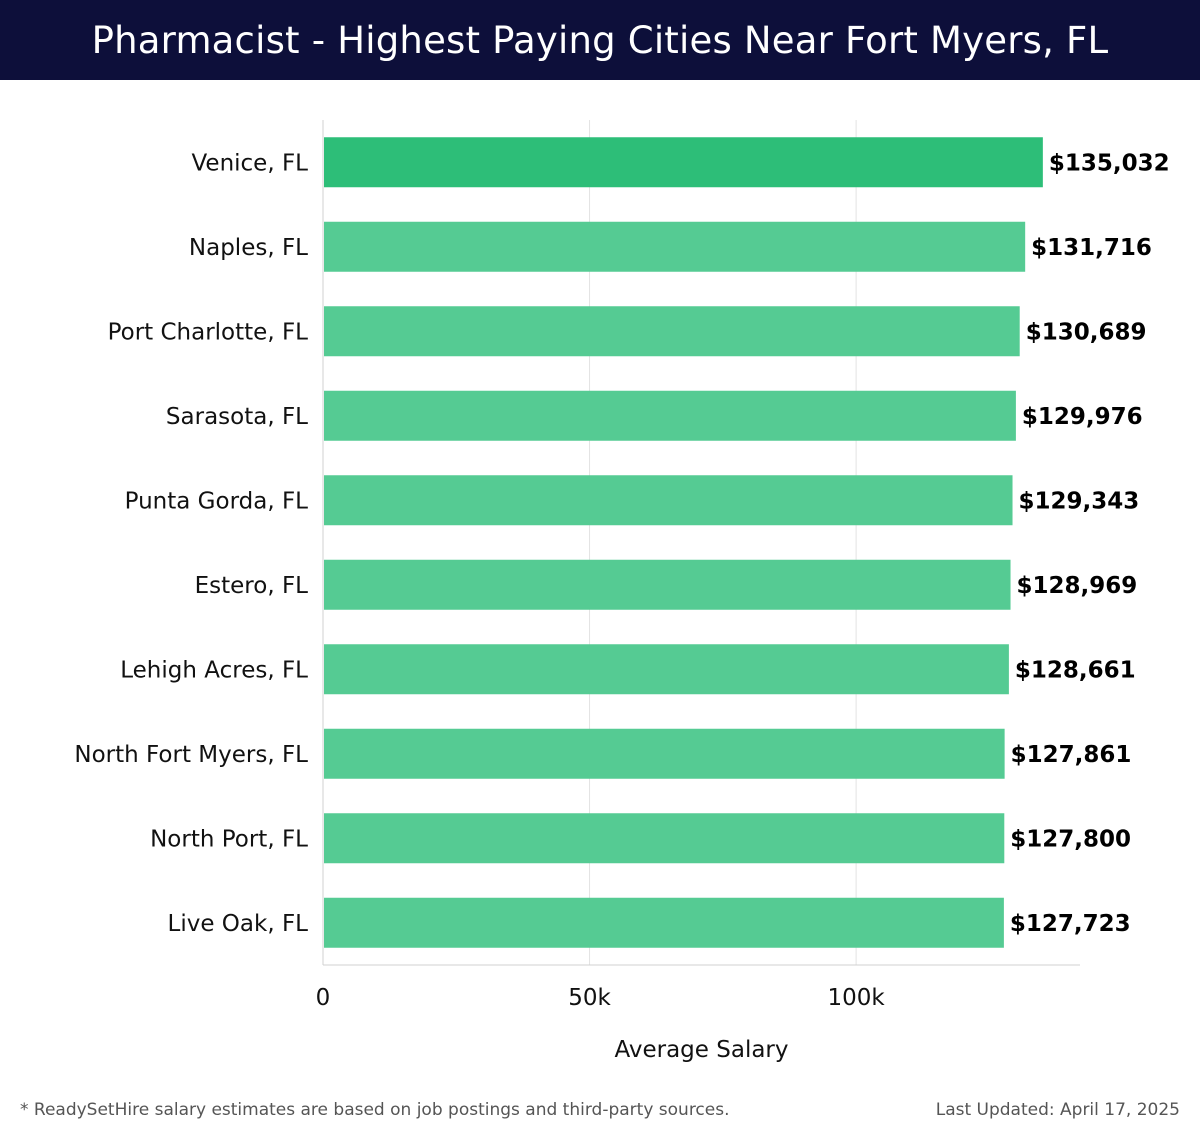 This screenshot has height=1140, width=1200. What do you see at coordinates (217, 501) in the screenshot?
I see `category-label: Punta Gorda, FL` at bounding box center [217, 501].